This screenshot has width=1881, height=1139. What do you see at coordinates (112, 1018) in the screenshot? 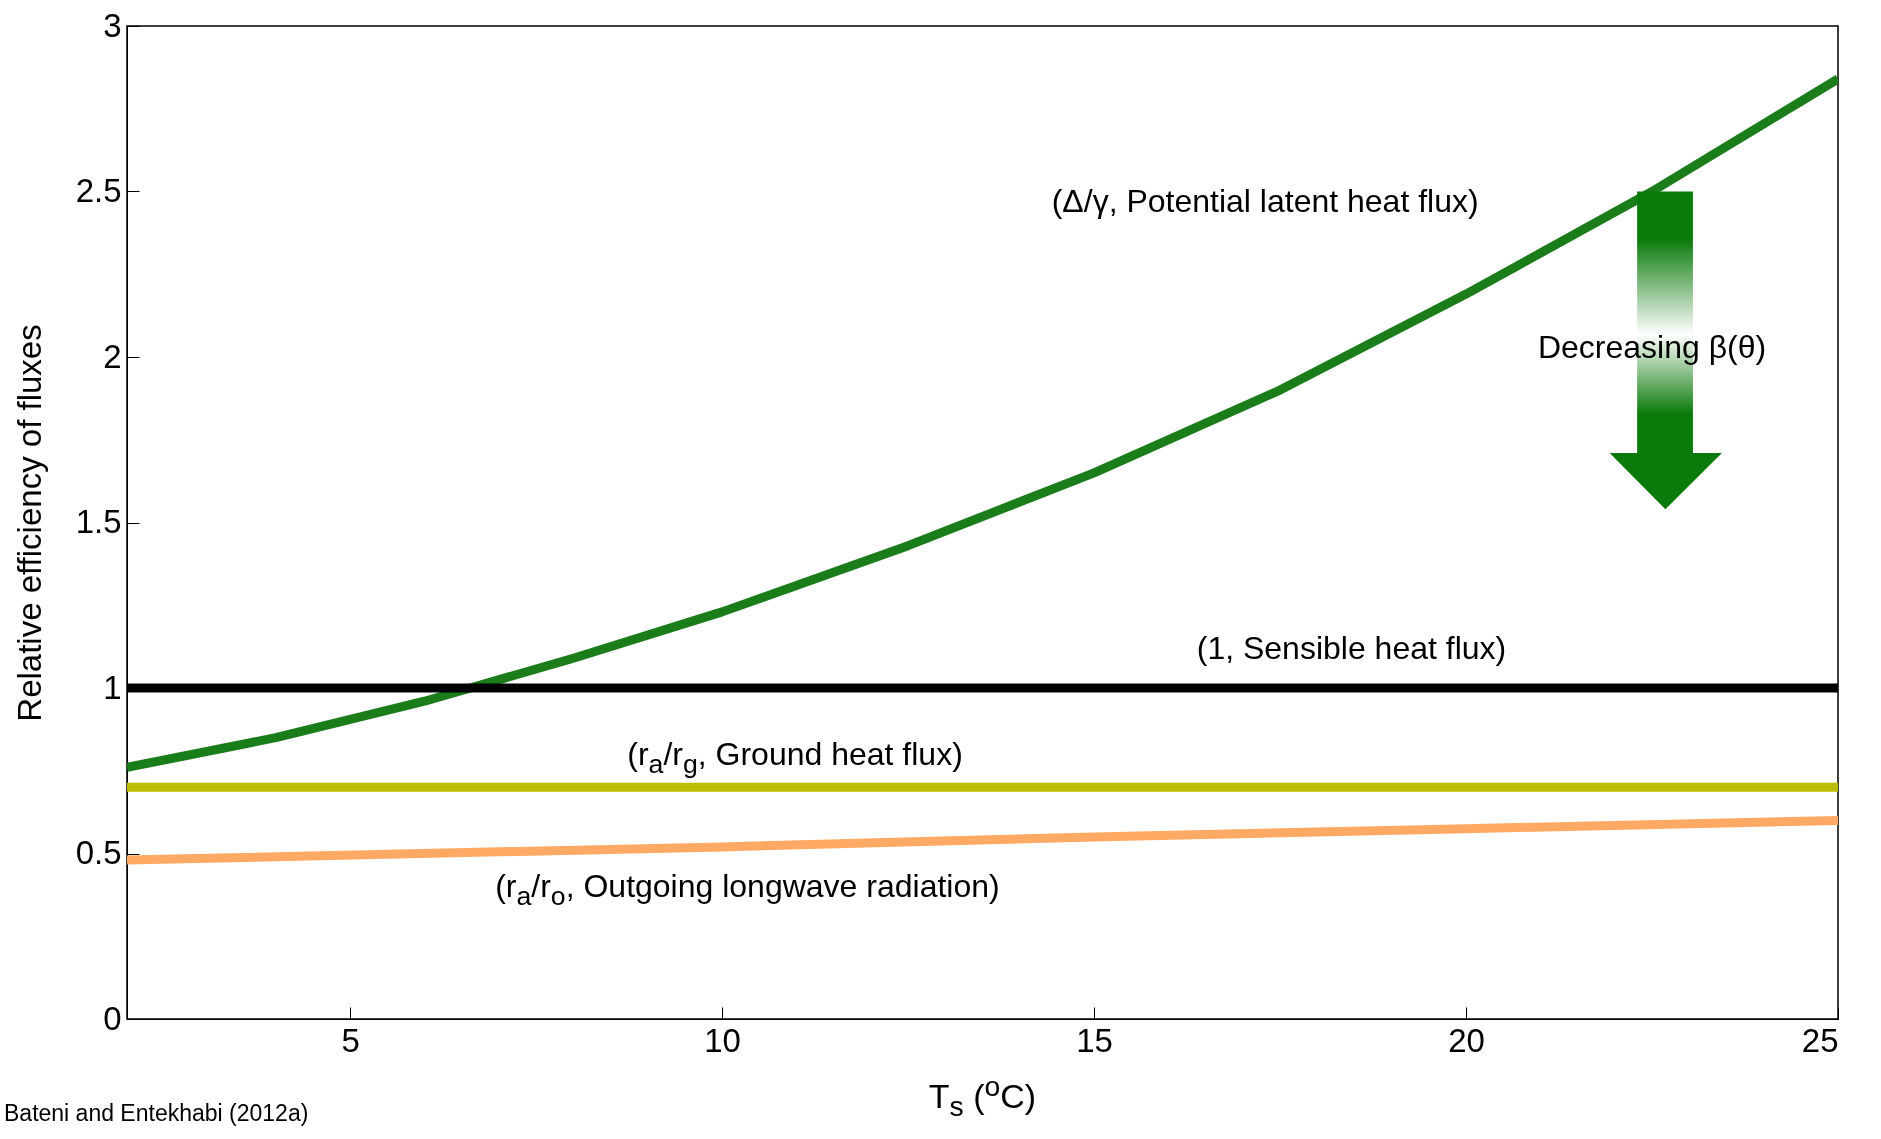
I see `y-tick-label: 0` at bounding box center [112, 1018].